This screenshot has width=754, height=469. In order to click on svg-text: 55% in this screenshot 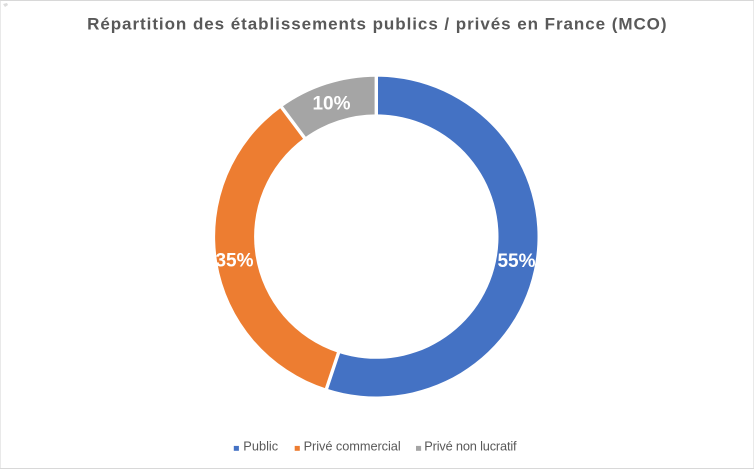, I will do `click(516, 261)`.